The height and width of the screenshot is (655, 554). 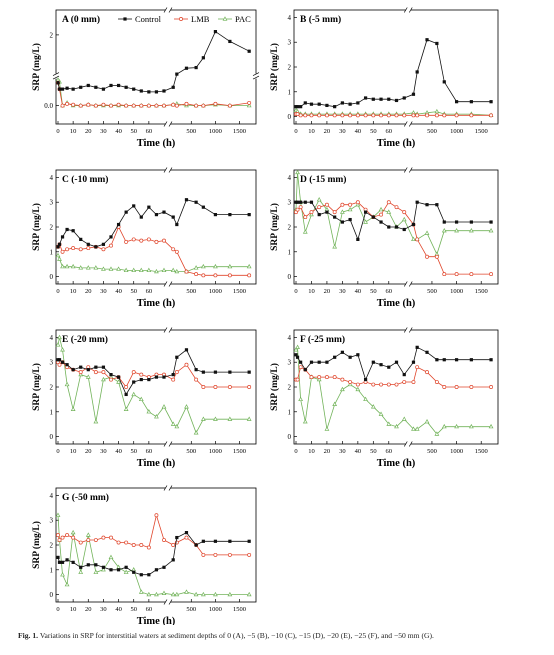 What do you see at coordinates (52, 546) in the screenshot?
I see `y-tick-label: 2` at bounding box center [52, 546].